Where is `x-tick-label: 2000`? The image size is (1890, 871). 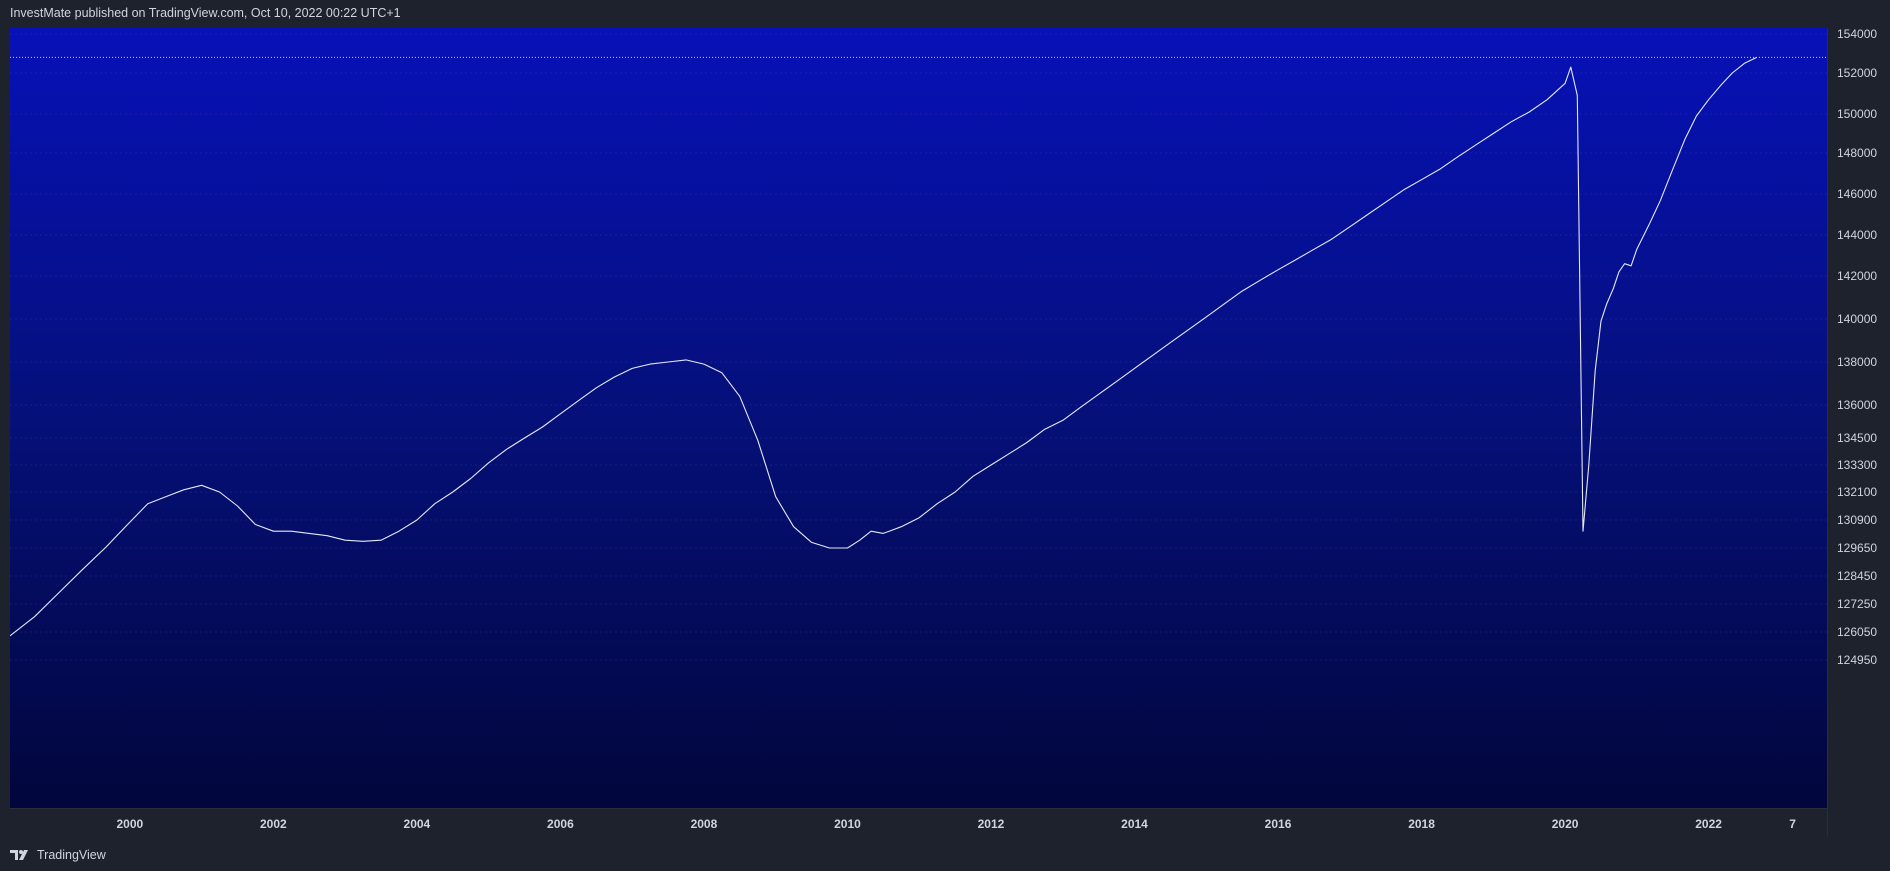
x-tick-label: 2000 is located at coordinates (129, 824).